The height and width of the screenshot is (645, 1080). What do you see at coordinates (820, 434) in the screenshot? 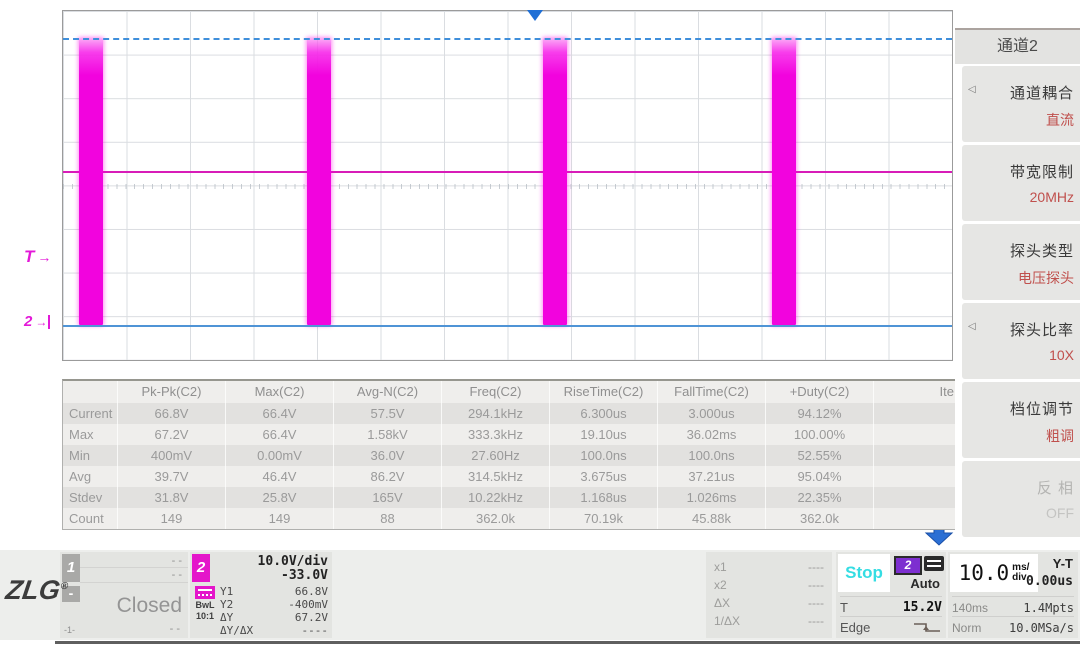
I see `measurement-value: 100.00%` at bounding box center [820, 434].